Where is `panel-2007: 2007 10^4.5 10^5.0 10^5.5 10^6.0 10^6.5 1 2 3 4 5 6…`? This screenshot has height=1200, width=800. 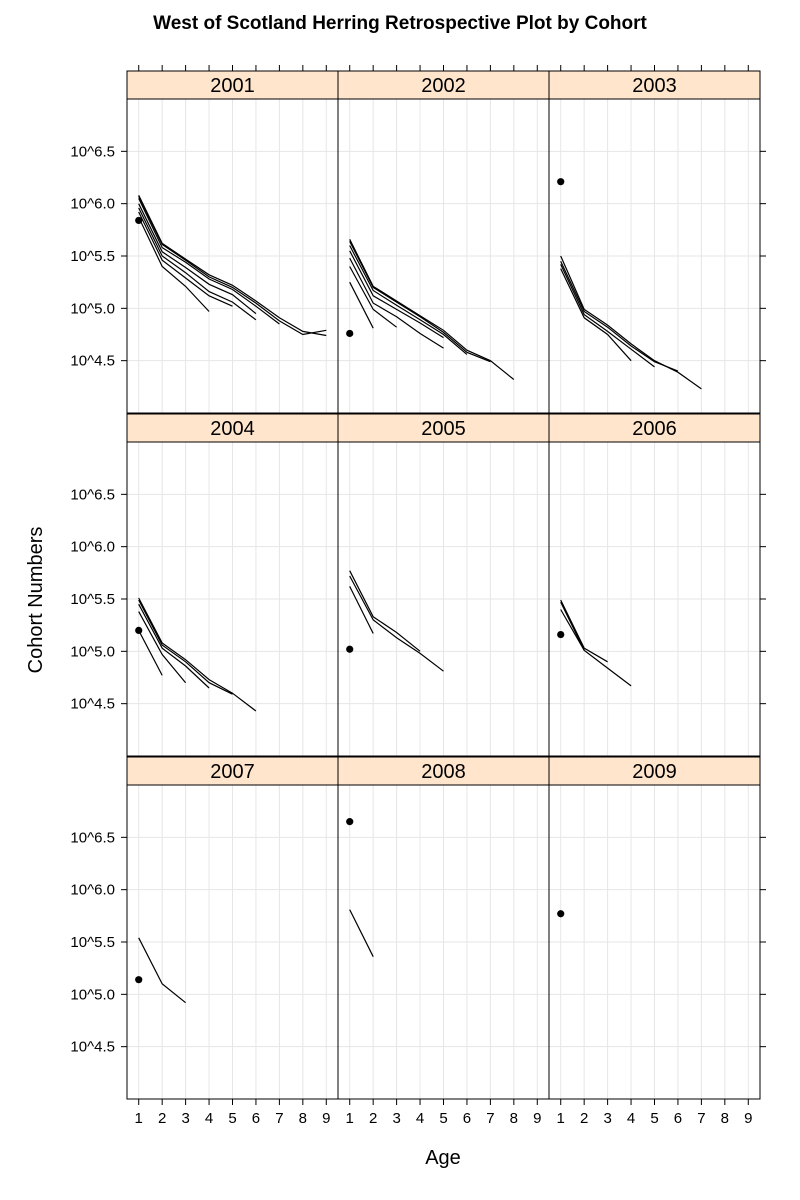 panel-2007: 2007 10^4.5 10^5.0 10^5.5 10^6.0 10^6.5 1 2 3 4 5 6… is located at coordinates (204, 941).